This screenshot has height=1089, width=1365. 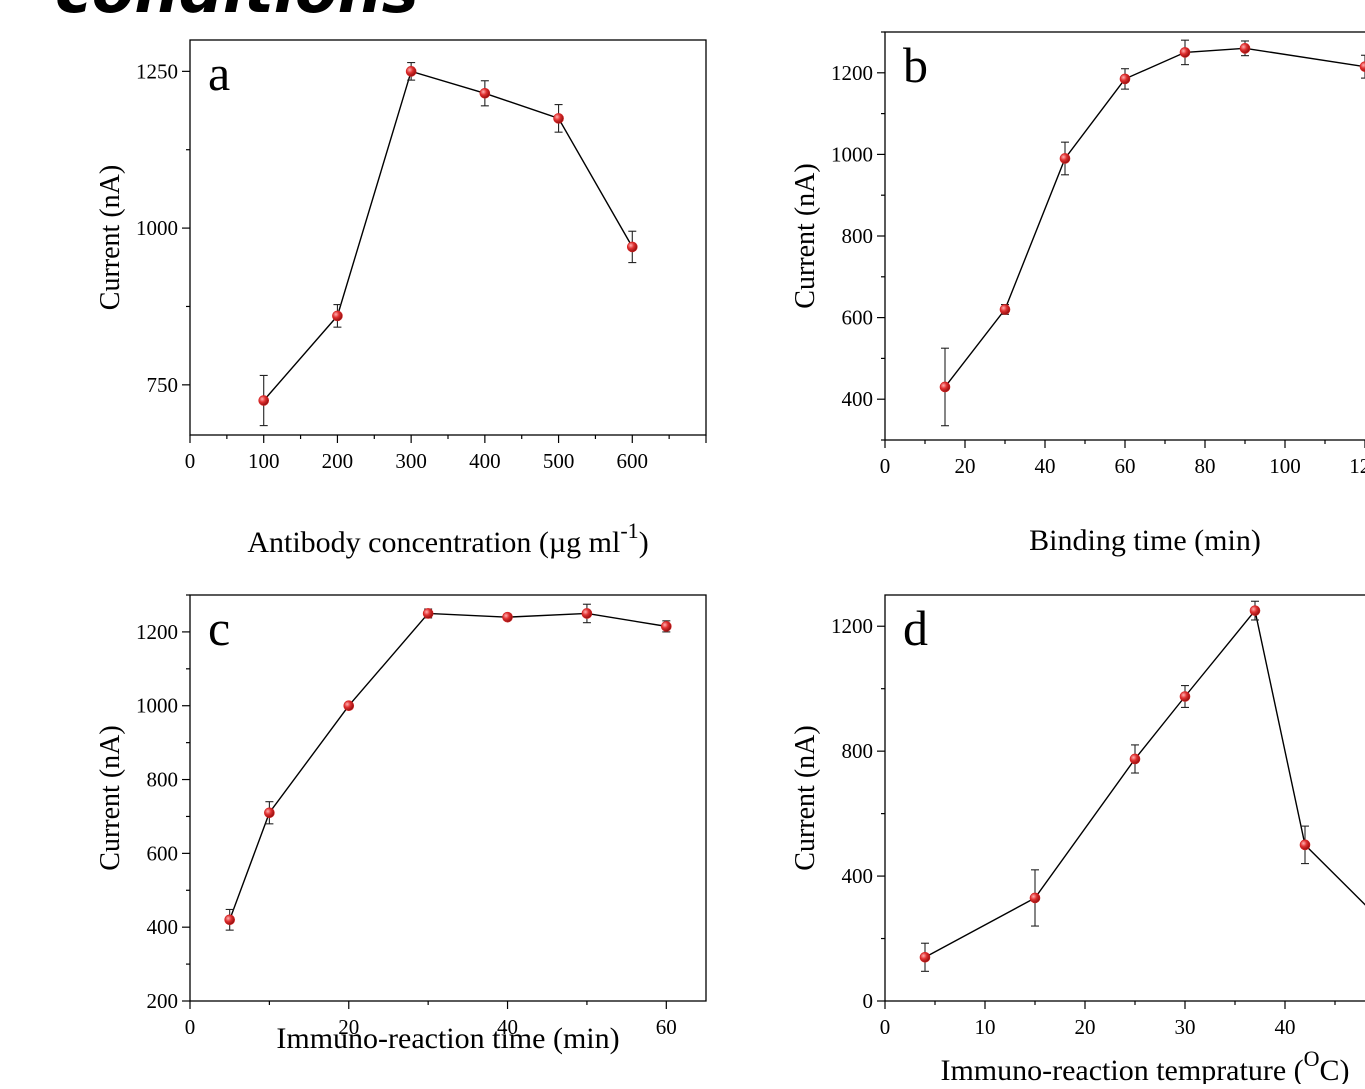 What do you see at coordinates (1357, 466) in the screenshot?
I see `x-tick-label: 120` at bounding box center [1357, 466].